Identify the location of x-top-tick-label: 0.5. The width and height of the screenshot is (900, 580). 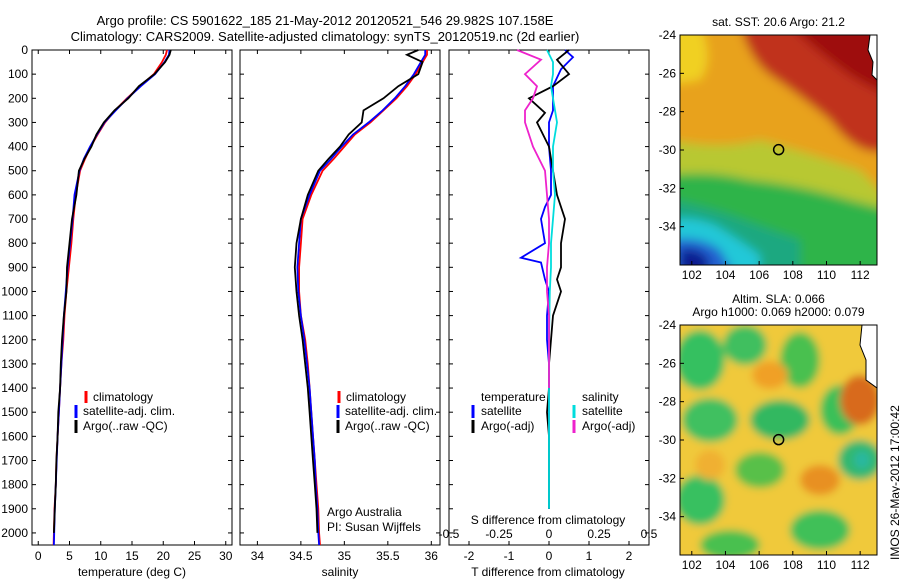
(649, 534).